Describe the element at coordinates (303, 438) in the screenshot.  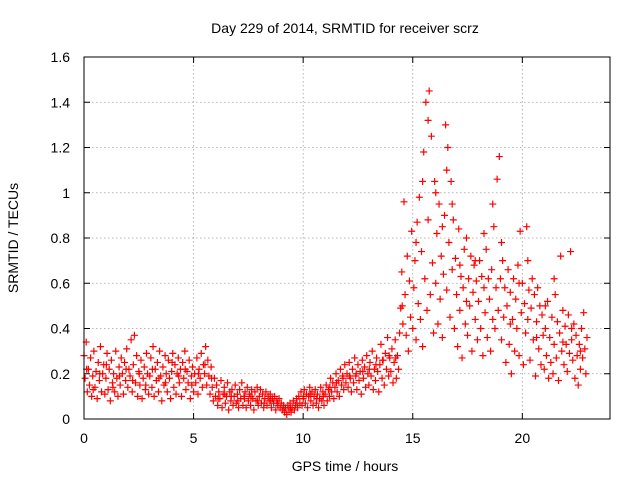
I see `x-tick-label: 10` at that location.